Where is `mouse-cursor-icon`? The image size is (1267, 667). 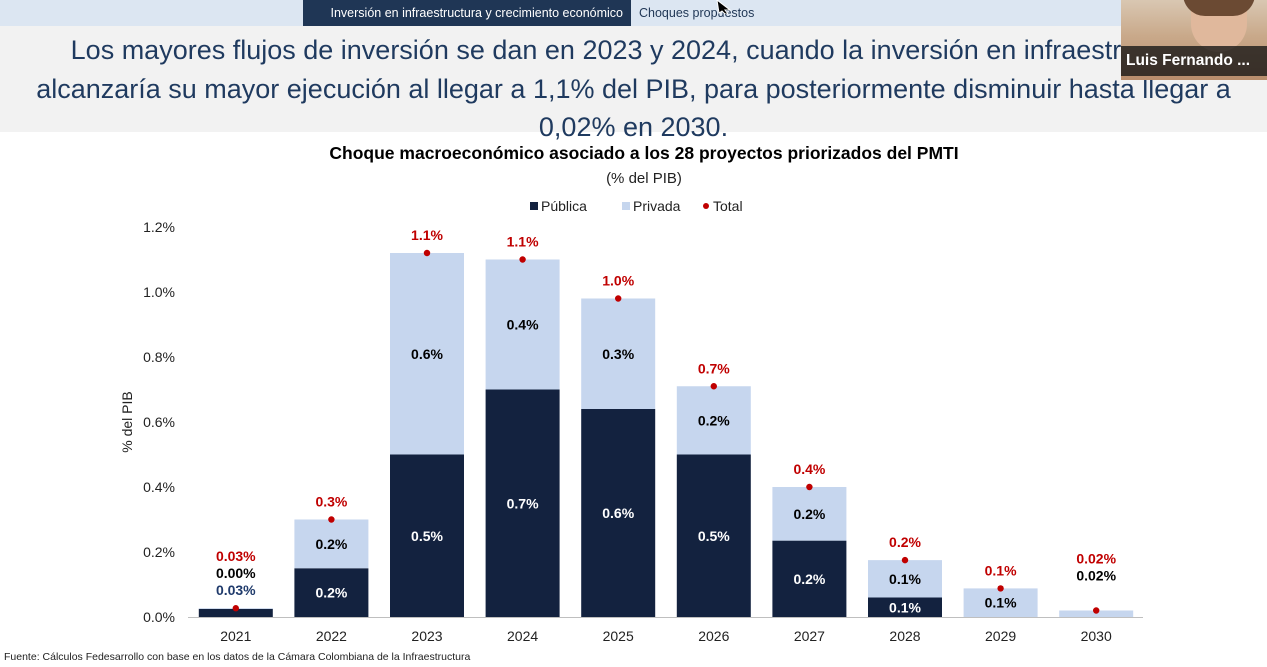 mouse-cursor-icon is located at coordinates (724, 7).